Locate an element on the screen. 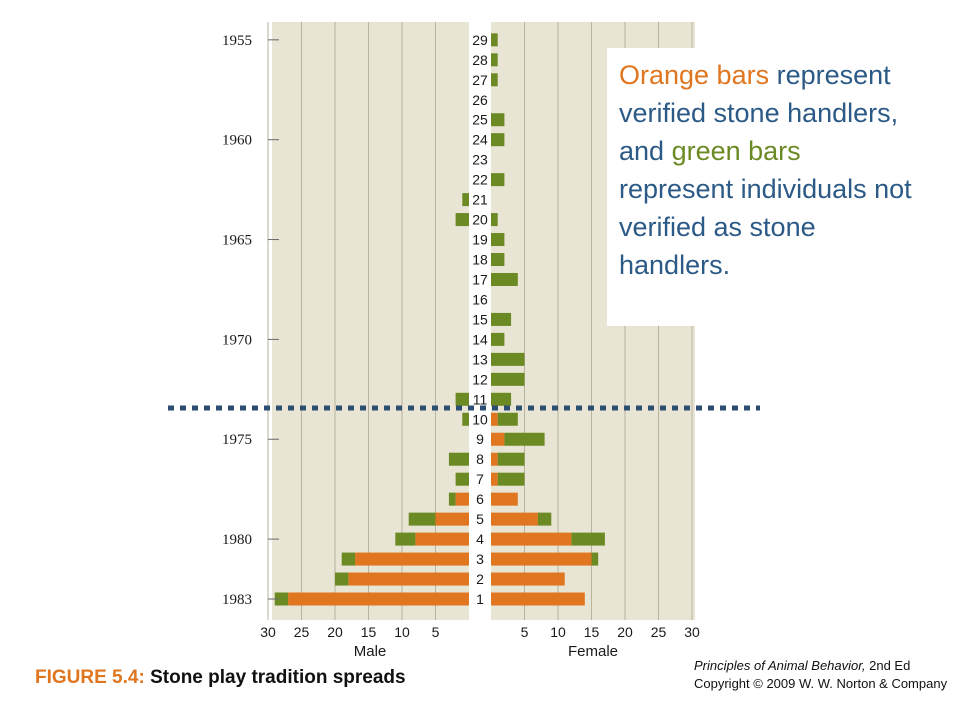 The height and width of the screenshot is (720, 960). male-bar-row-11-not-verified is located at coordinates (462, 399).